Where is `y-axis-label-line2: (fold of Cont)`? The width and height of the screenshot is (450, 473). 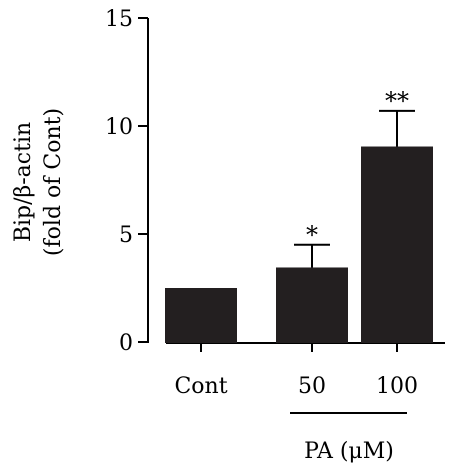
y-axis-label-line2: (fold of Cont) is located at coordinates (53, 182).